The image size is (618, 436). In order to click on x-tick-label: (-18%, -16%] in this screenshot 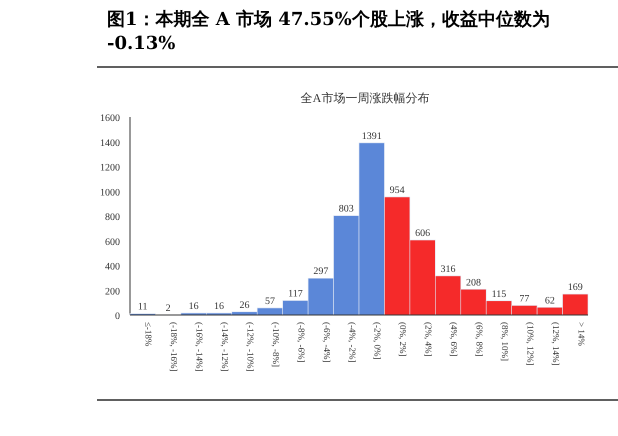, I will do `click(174, 347)`.